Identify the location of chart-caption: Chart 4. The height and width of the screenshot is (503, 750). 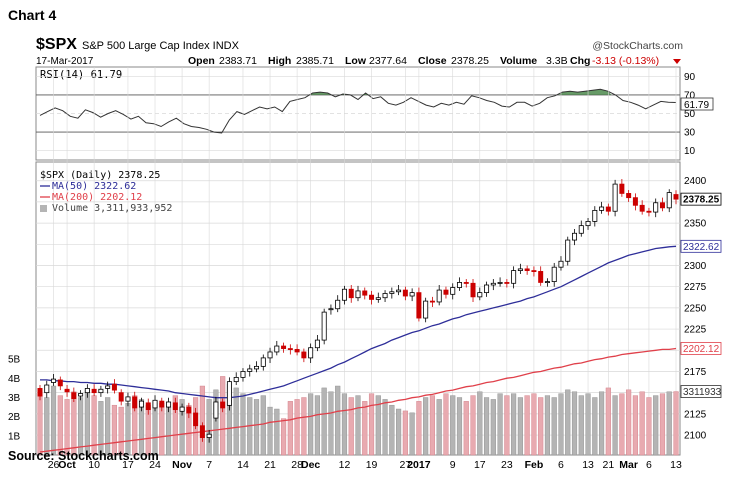
(32, 15).